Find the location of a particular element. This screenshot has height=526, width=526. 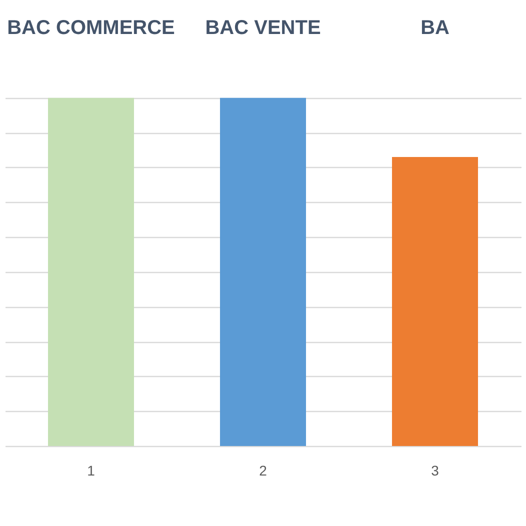

x-tick-label: 1 is located at coordinates (91, 470).